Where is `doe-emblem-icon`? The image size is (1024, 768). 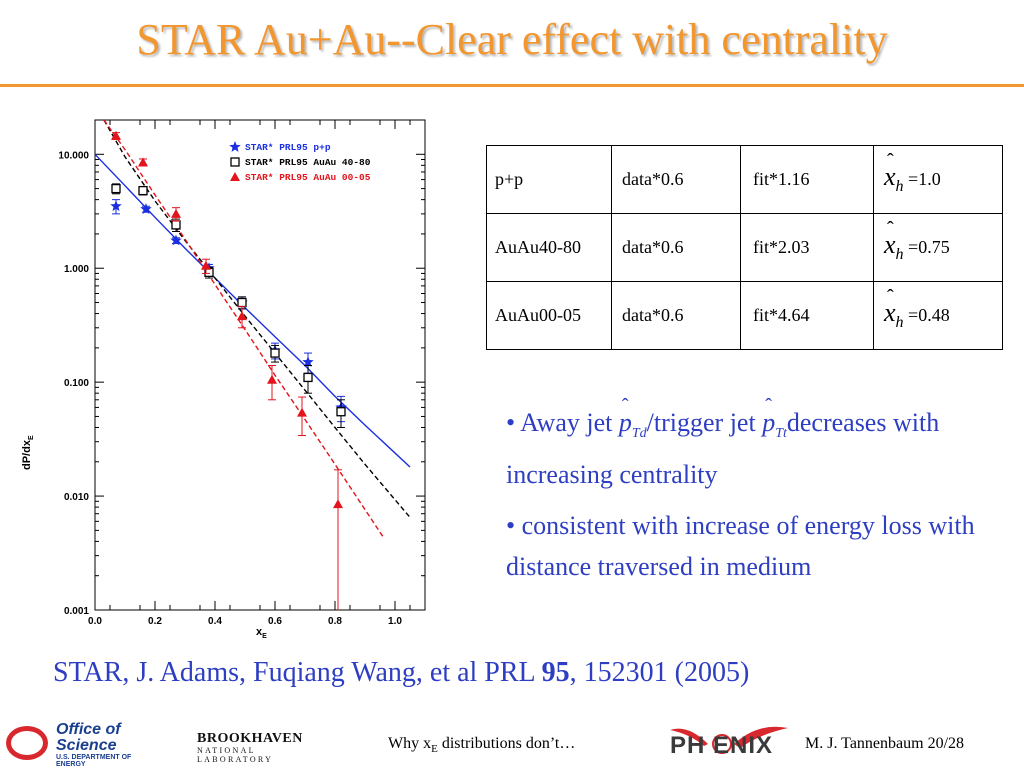 doe-emblem-icon is located at coordinates (27, 743).